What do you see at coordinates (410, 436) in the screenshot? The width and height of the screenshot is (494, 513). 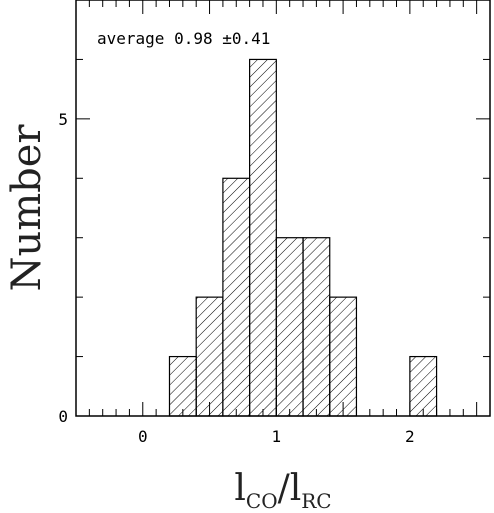 I see `x-tick-label-2: 2` at bounding box center [410, 436].